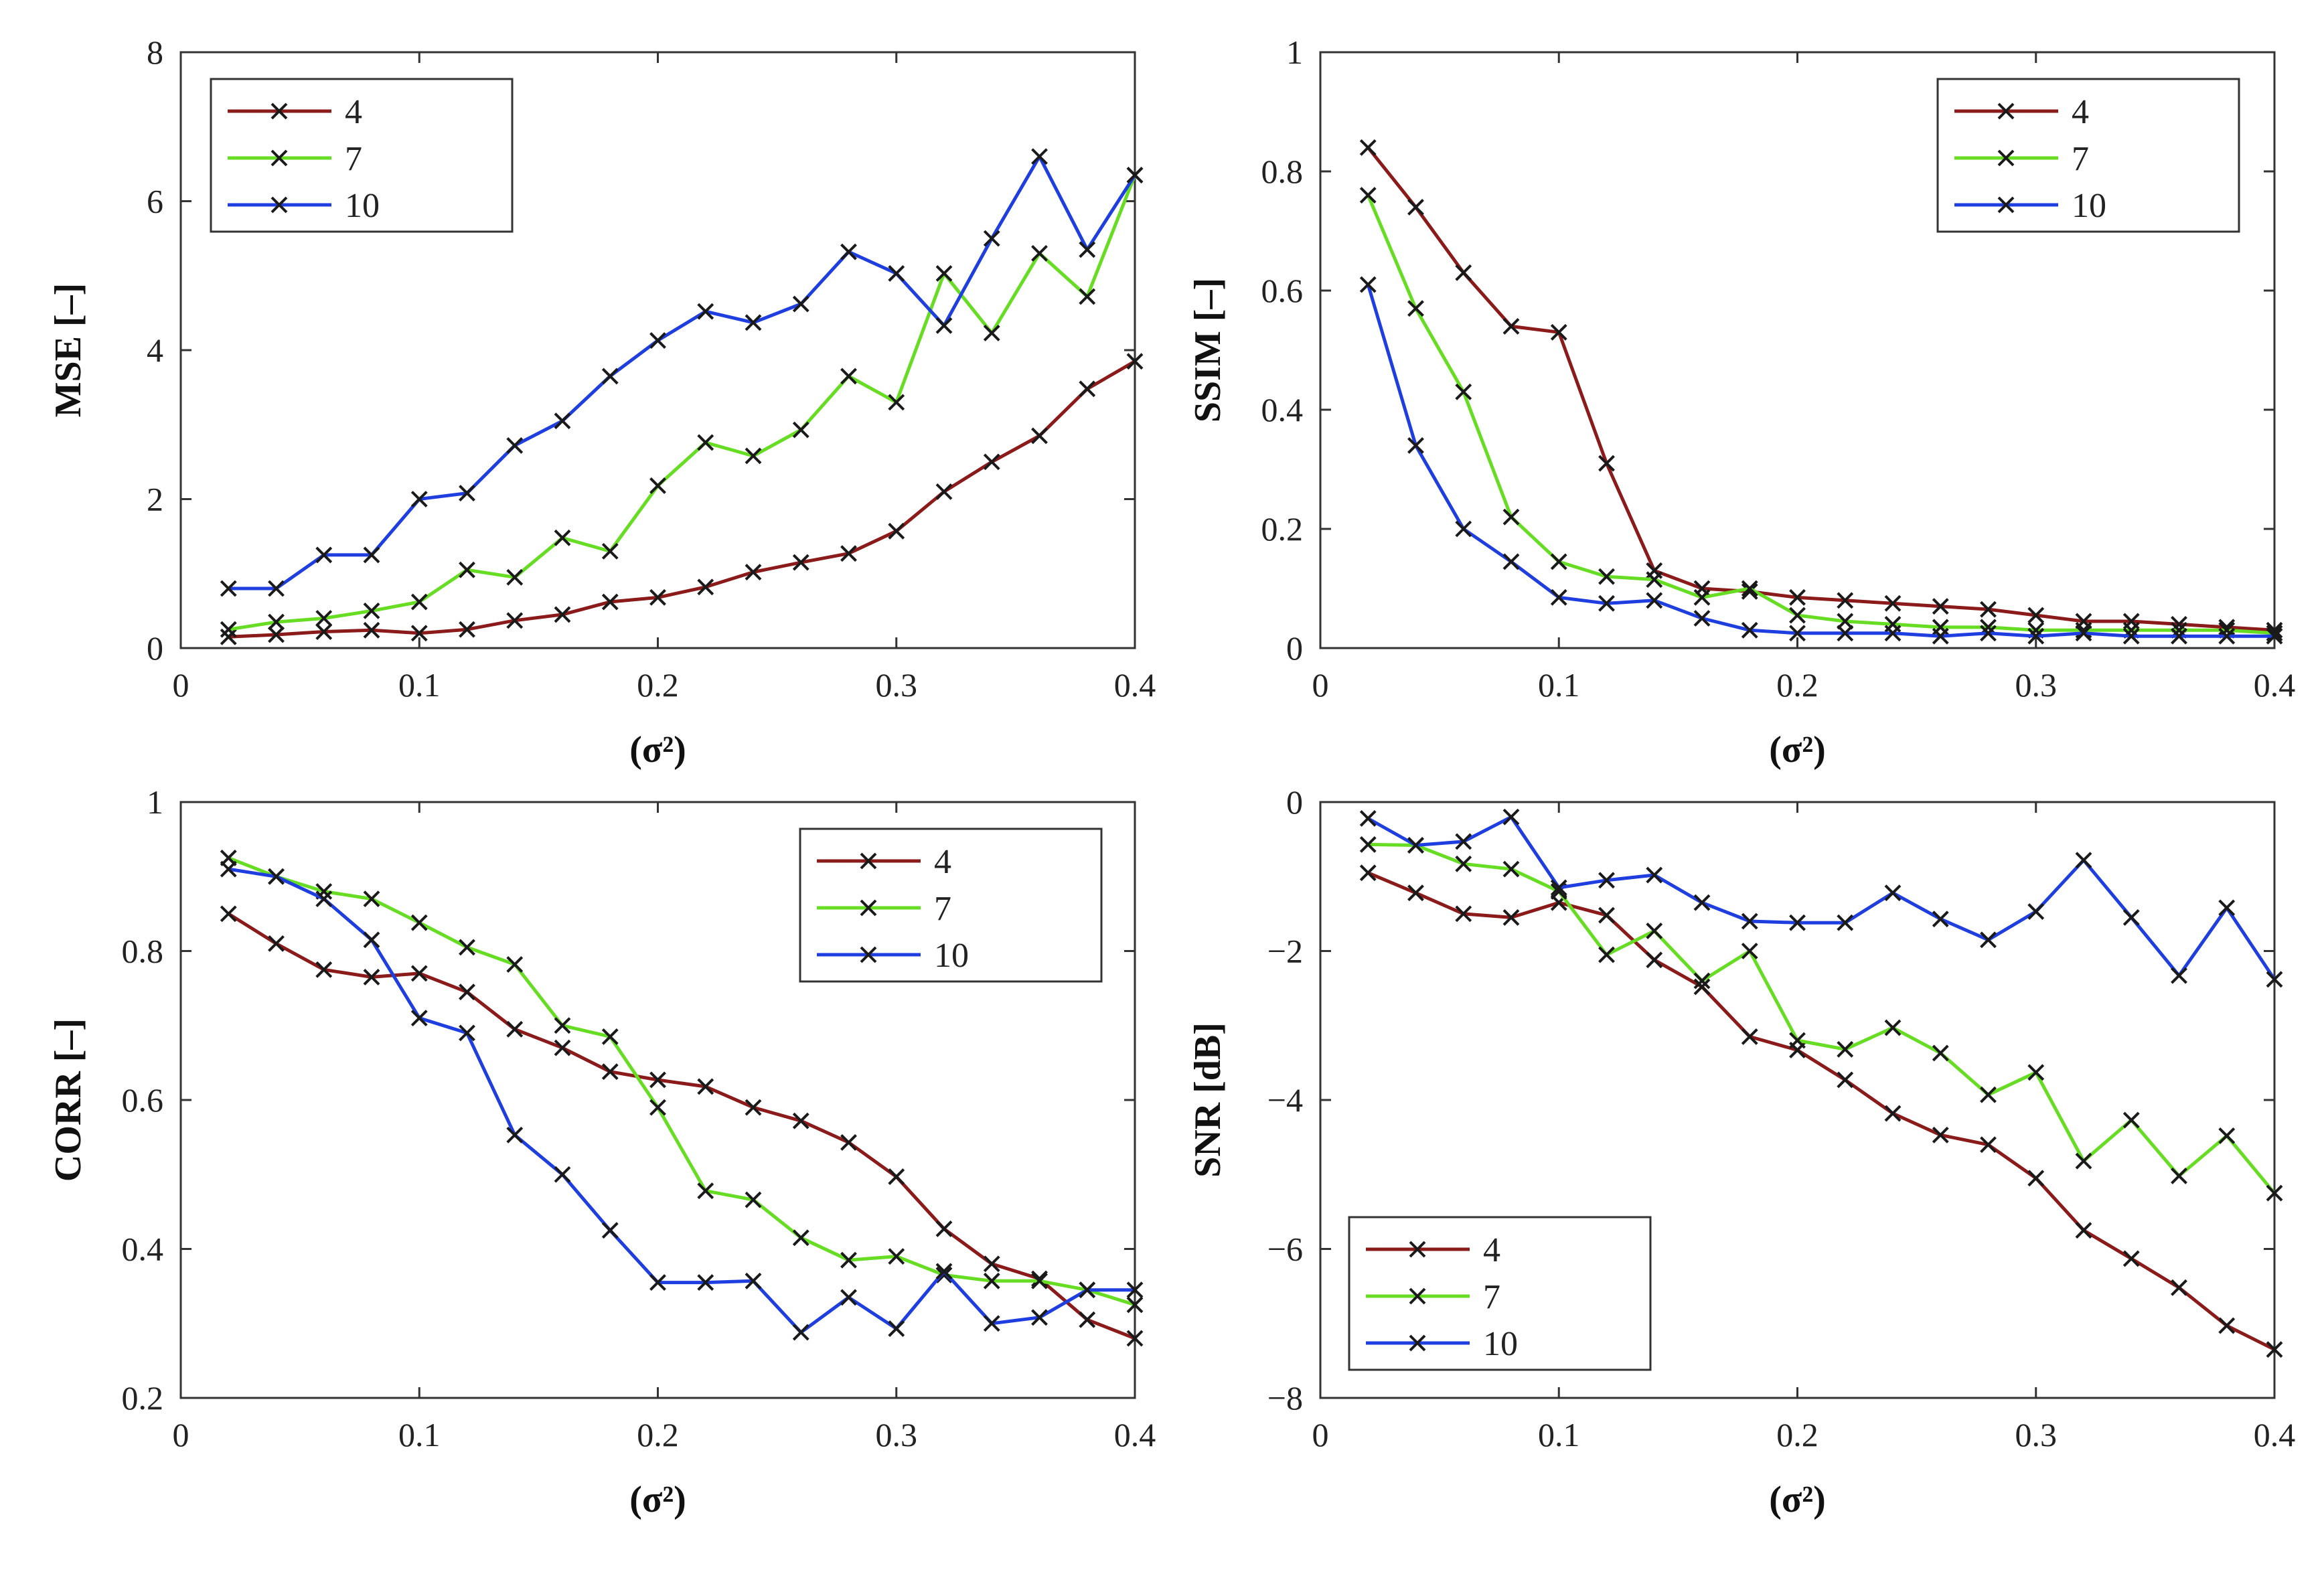 The height and width of the screenshot is (1576, 2324). What do you see at coordinates (942, 862) in the screenshot?
I see `legend-label: 4` at bounding box center [942, 862].